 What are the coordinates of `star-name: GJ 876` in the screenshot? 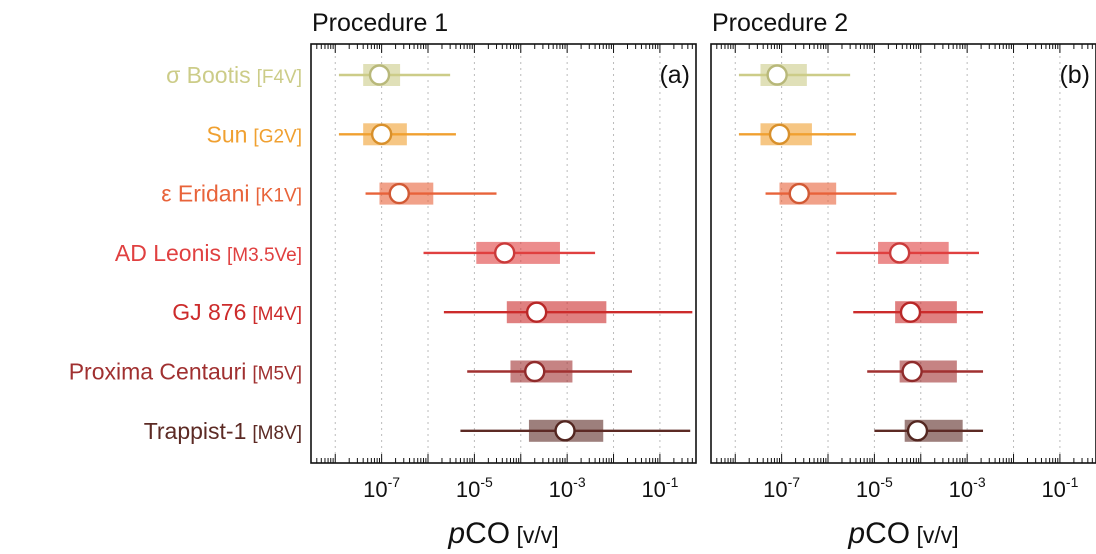 It's located at (209, 312).